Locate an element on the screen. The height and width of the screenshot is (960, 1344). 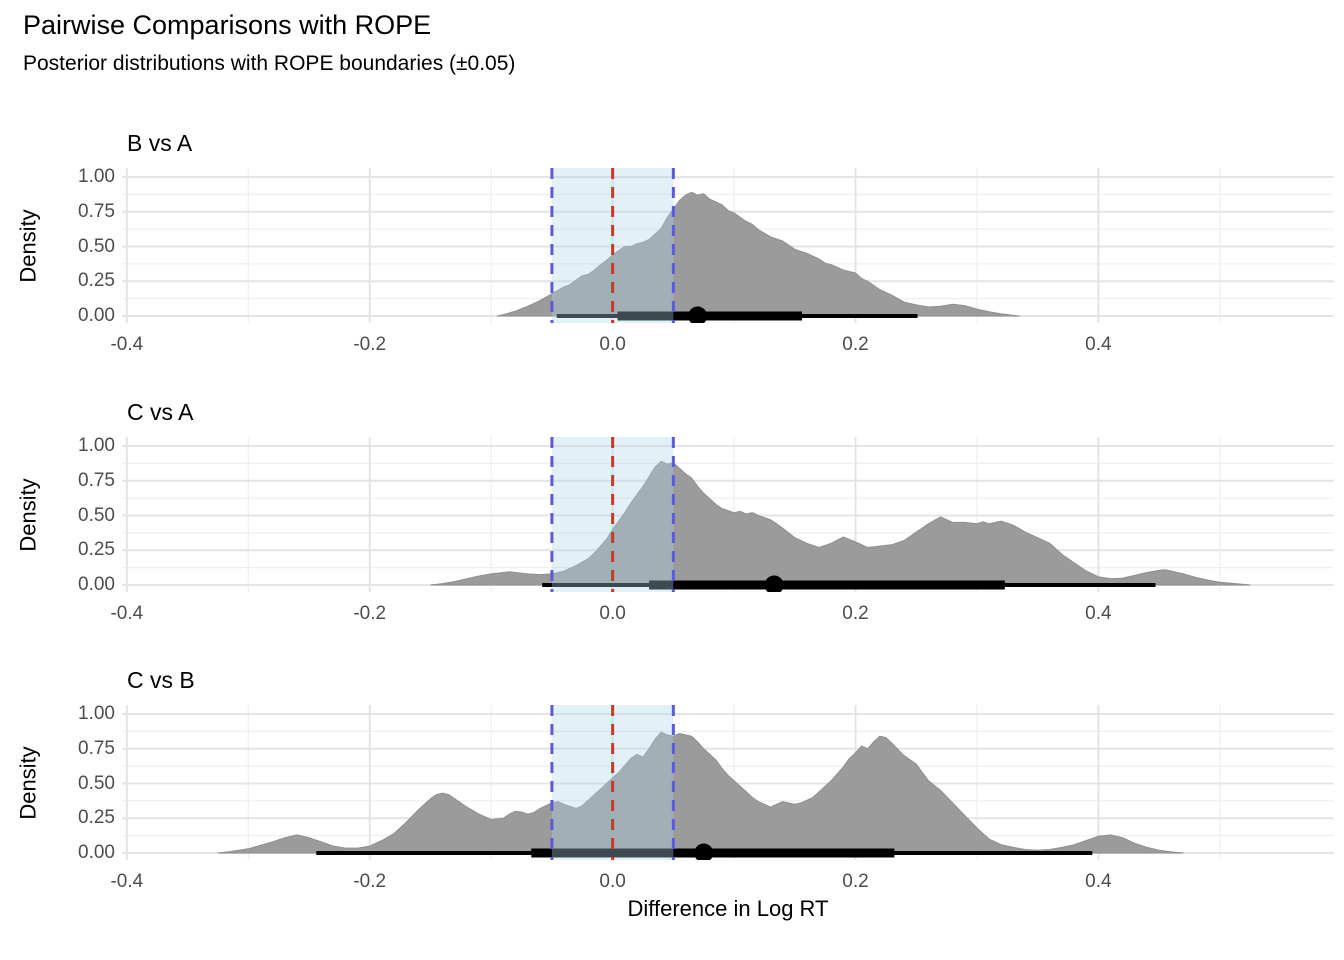
facet-title: C vs B is located at coordinates (161, 680).